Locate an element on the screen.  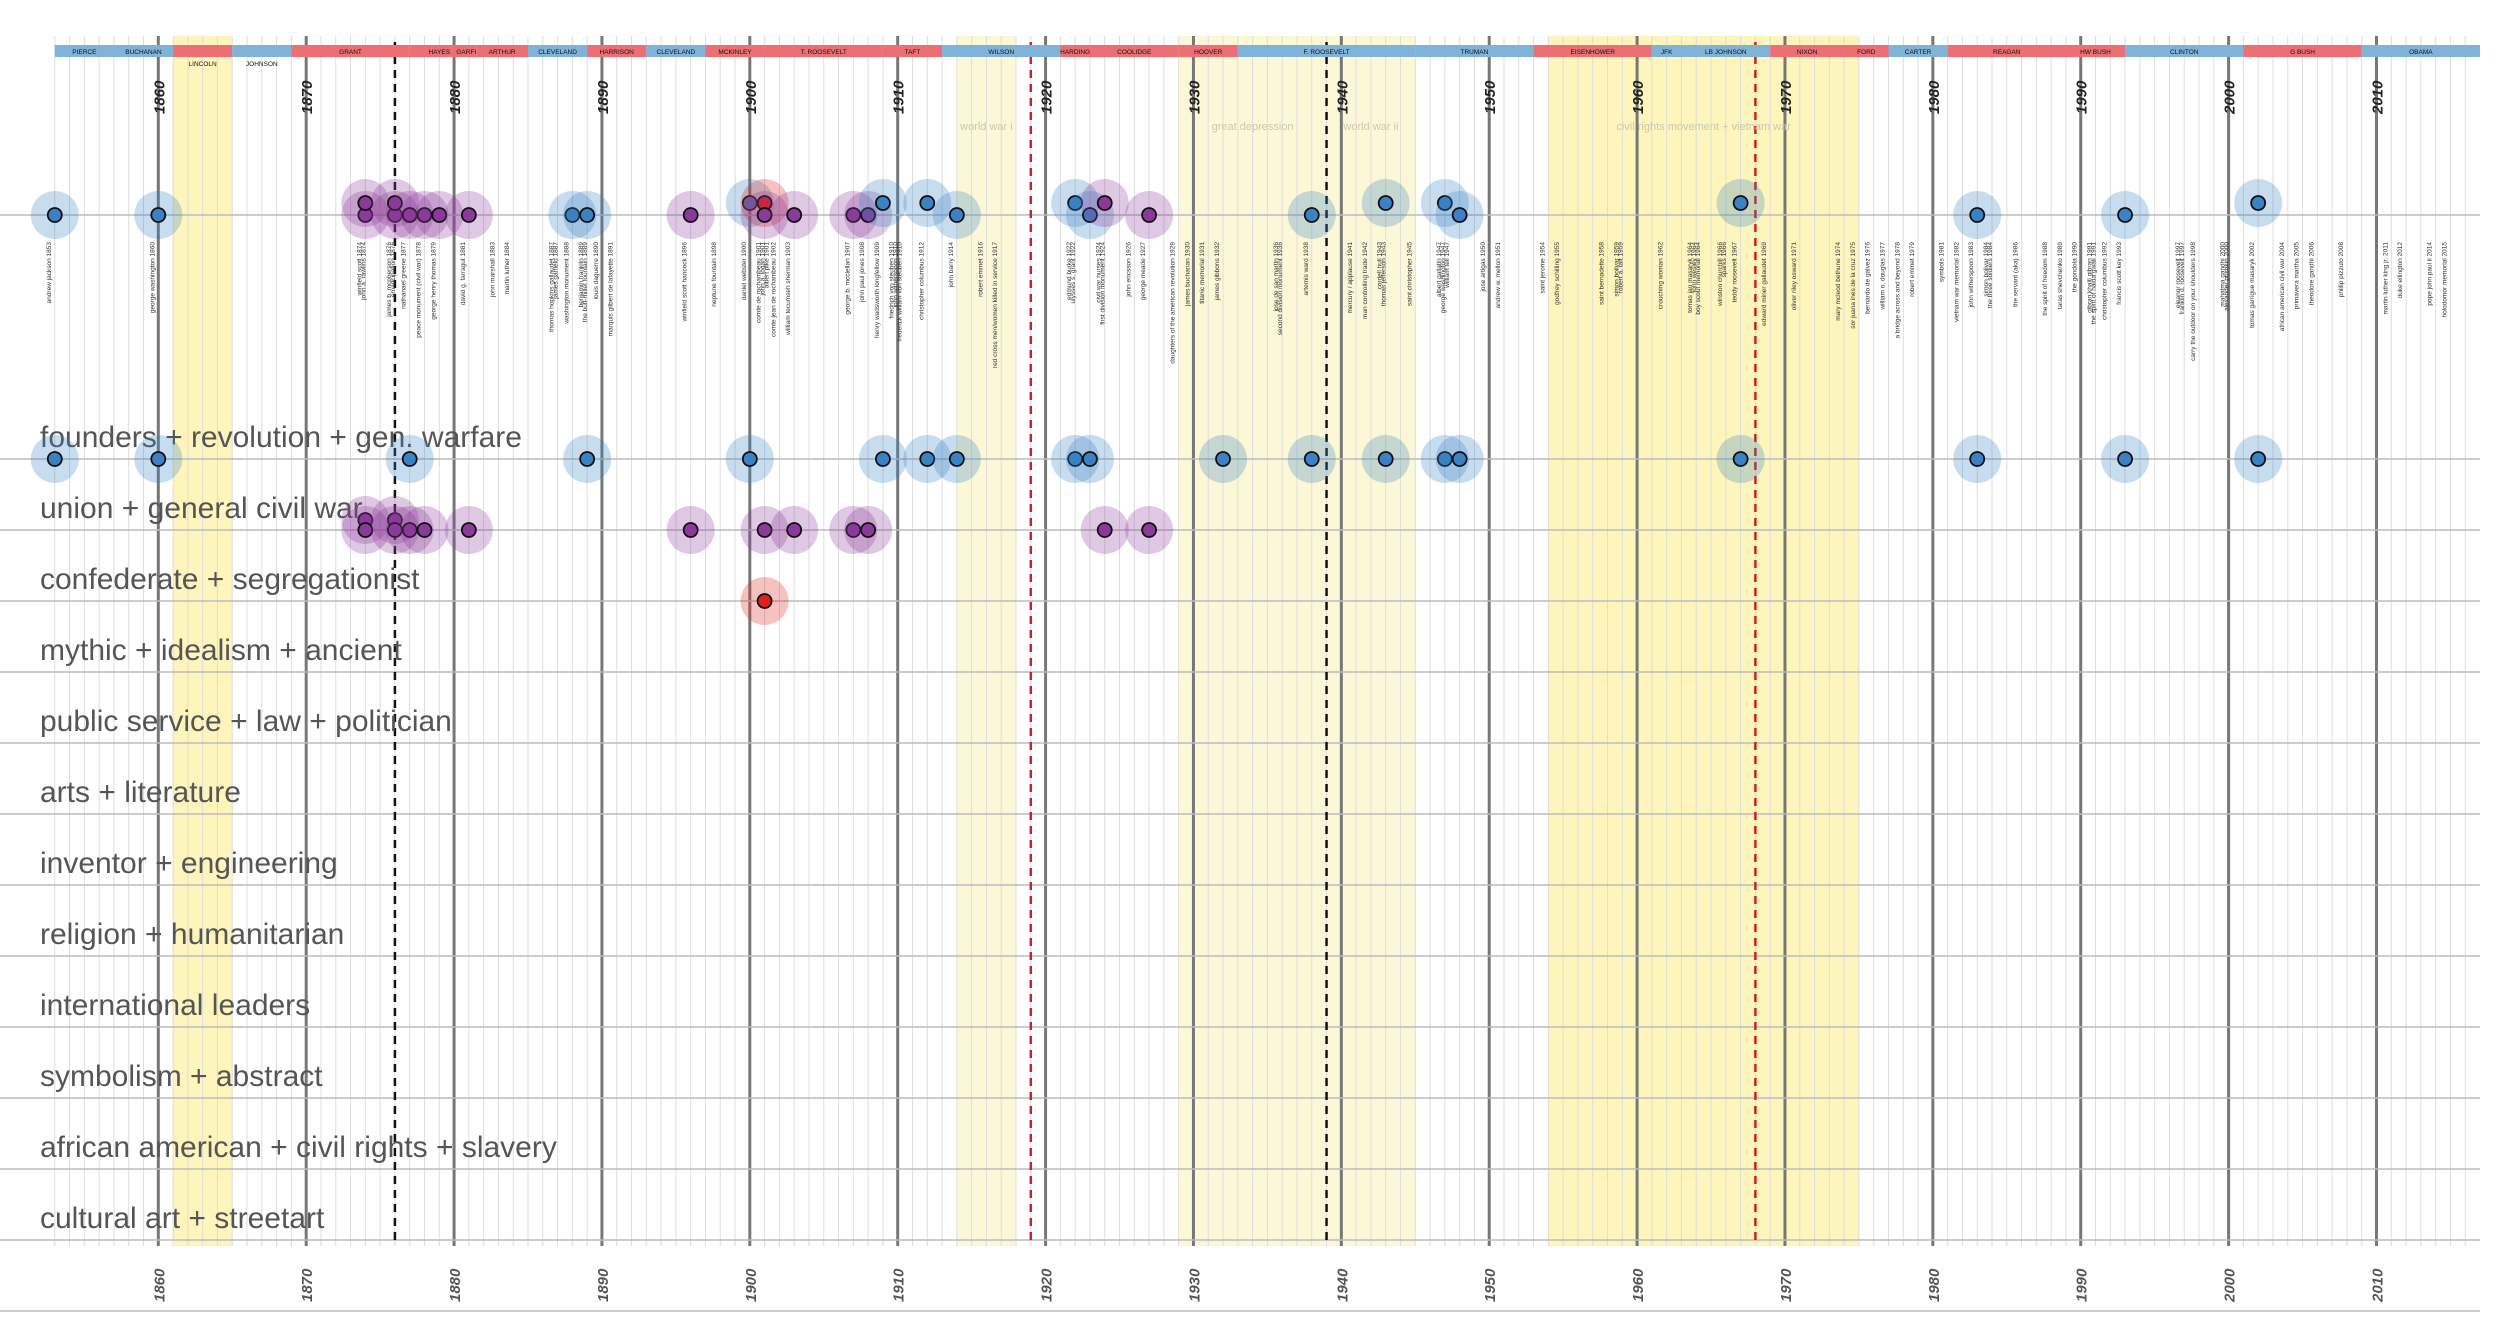
decade-label-top: 1960 is located at coordinates (1638, 97).